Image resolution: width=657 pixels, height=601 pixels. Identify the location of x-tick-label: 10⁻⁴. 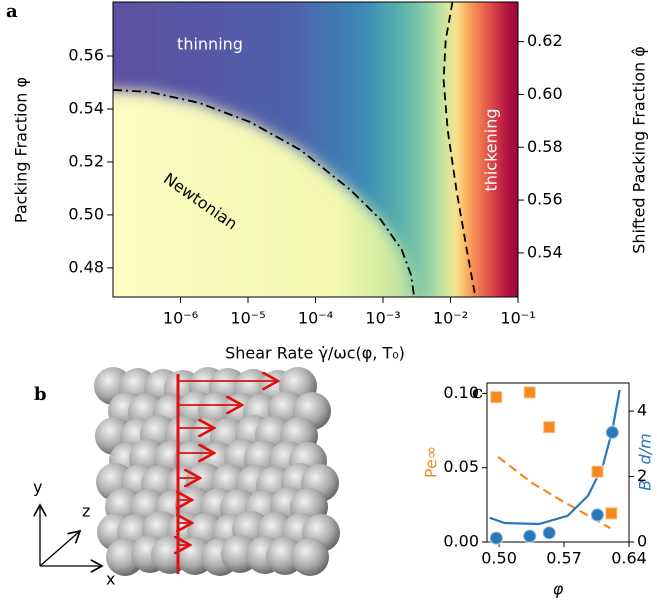
(315, 318).